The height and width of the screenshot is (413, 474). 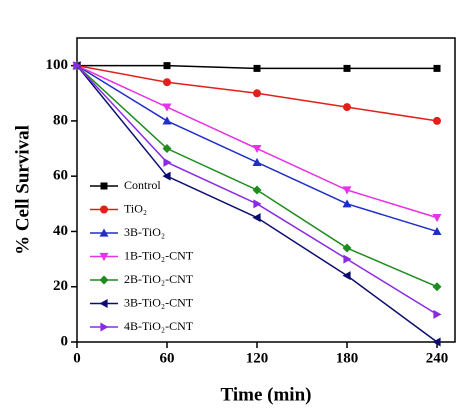 I want to click on y-tick-label: 60, so click(x=60, y=176).